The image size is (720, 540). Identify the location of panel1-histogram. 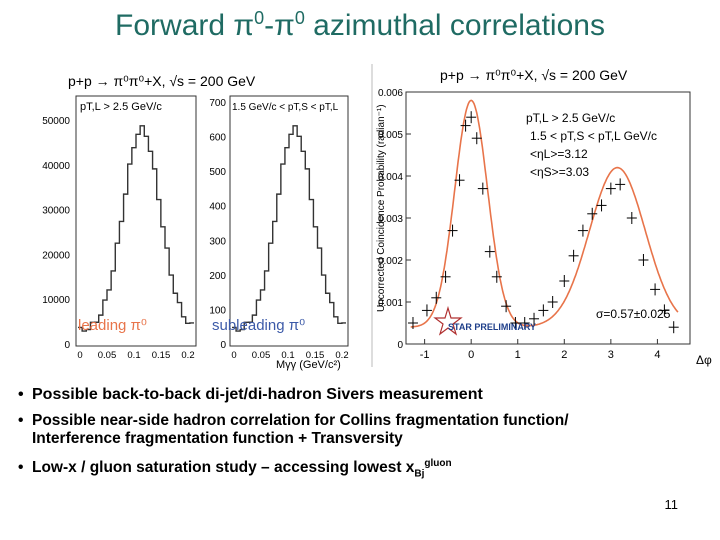
(136, 228).